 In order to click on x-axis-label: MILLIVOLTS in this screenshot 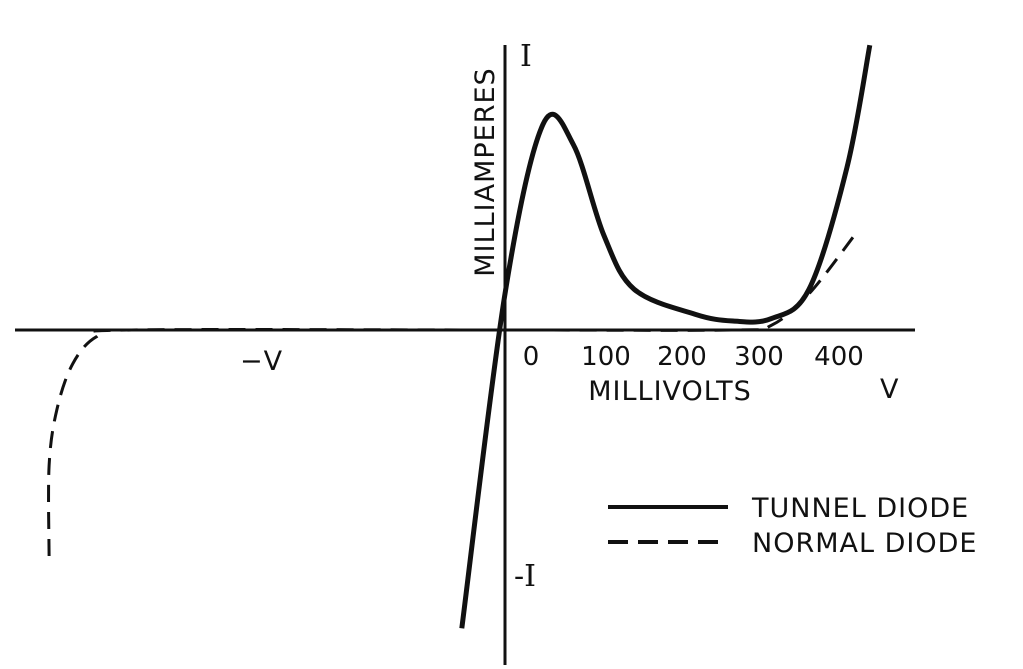, I will do `click(670, 391)`.